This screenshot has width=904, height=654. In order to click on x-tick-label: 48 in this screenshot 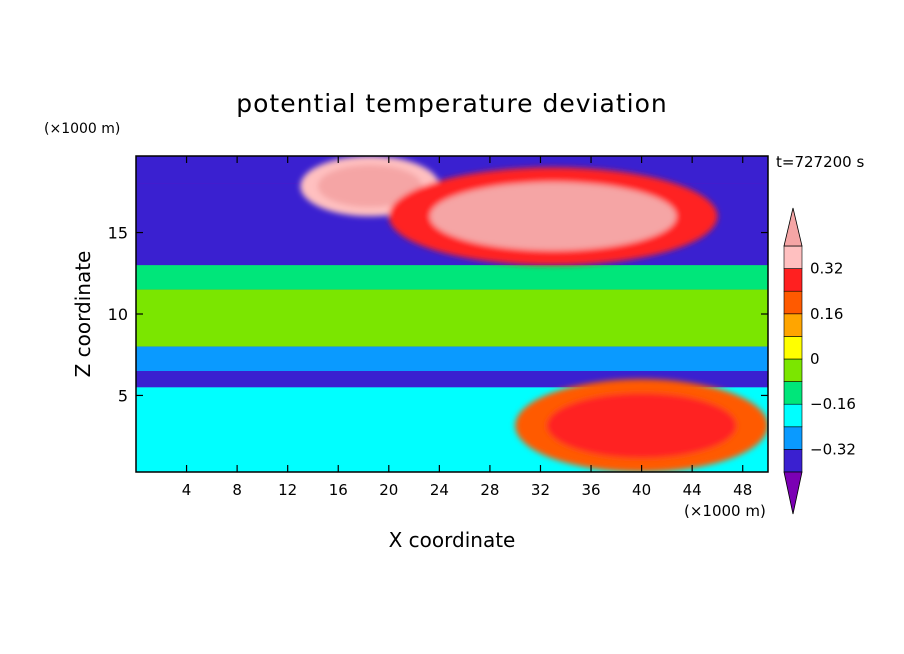, I will do `click(742, 490)`.